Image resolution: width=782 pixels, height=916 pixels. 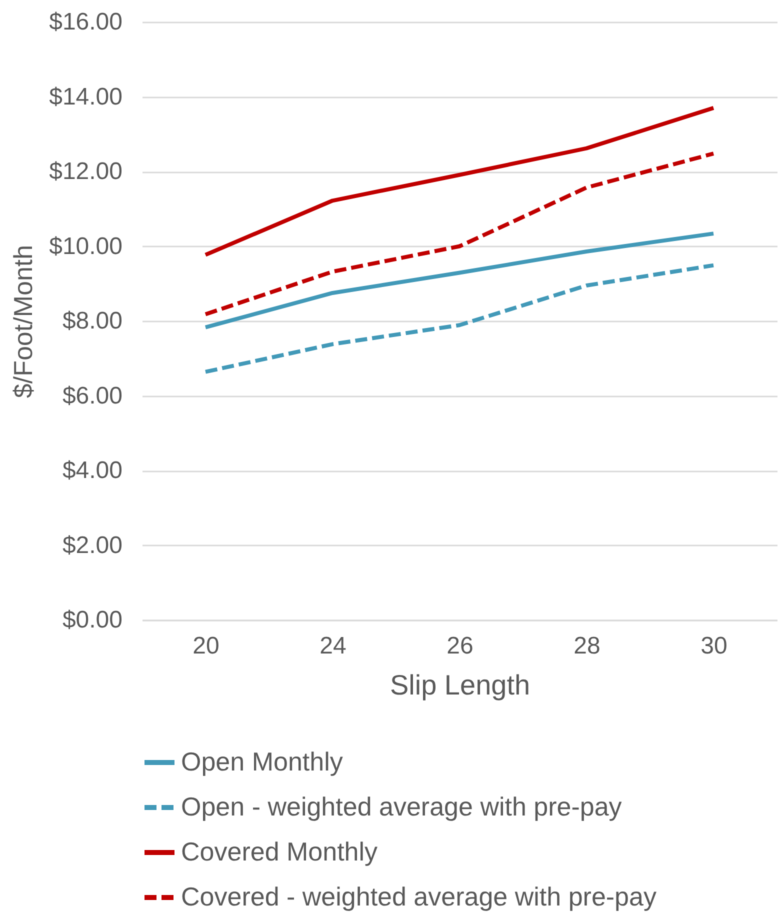 I want to click on x-tick-label: 26, so click(x=460, y=646).